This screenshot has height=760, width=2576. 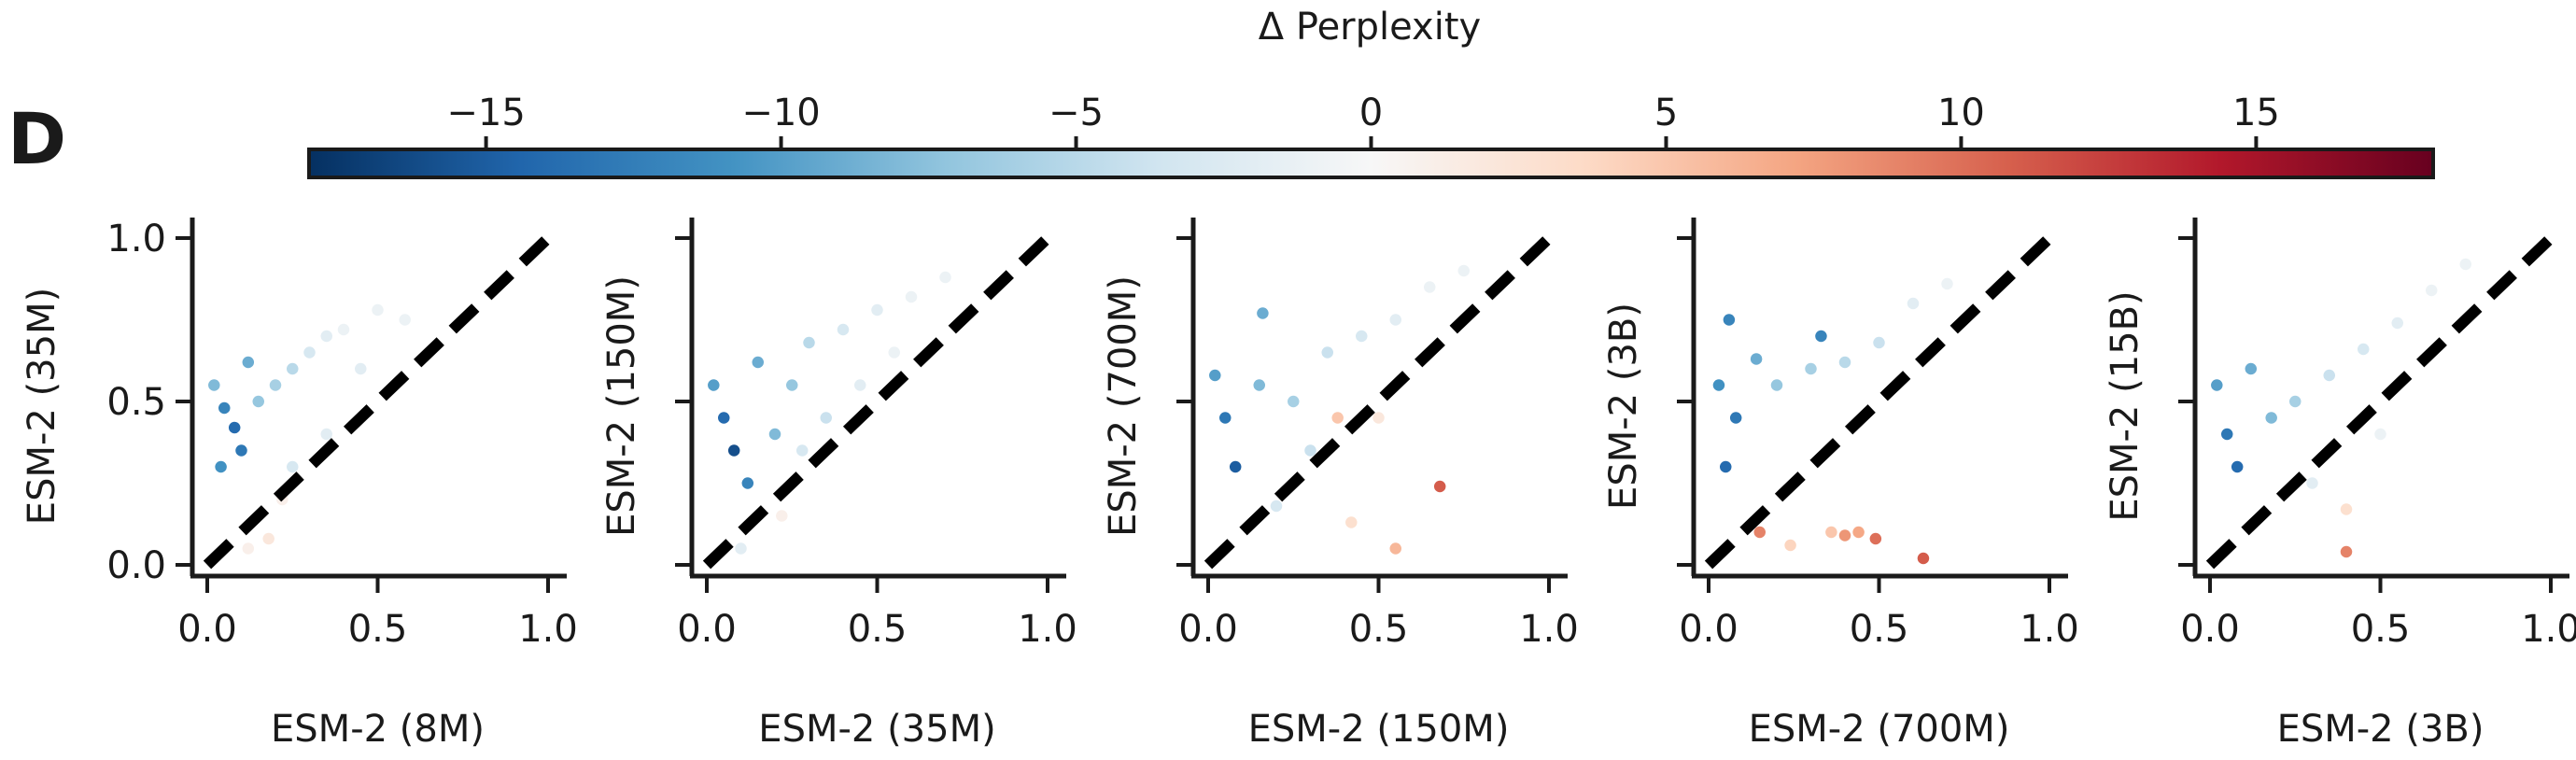 What do you see at coordinates (1379, 729) in the screenshot?
I see `x-axis-label: ESM-2 (150M)` at bounding box center [1379, 729].